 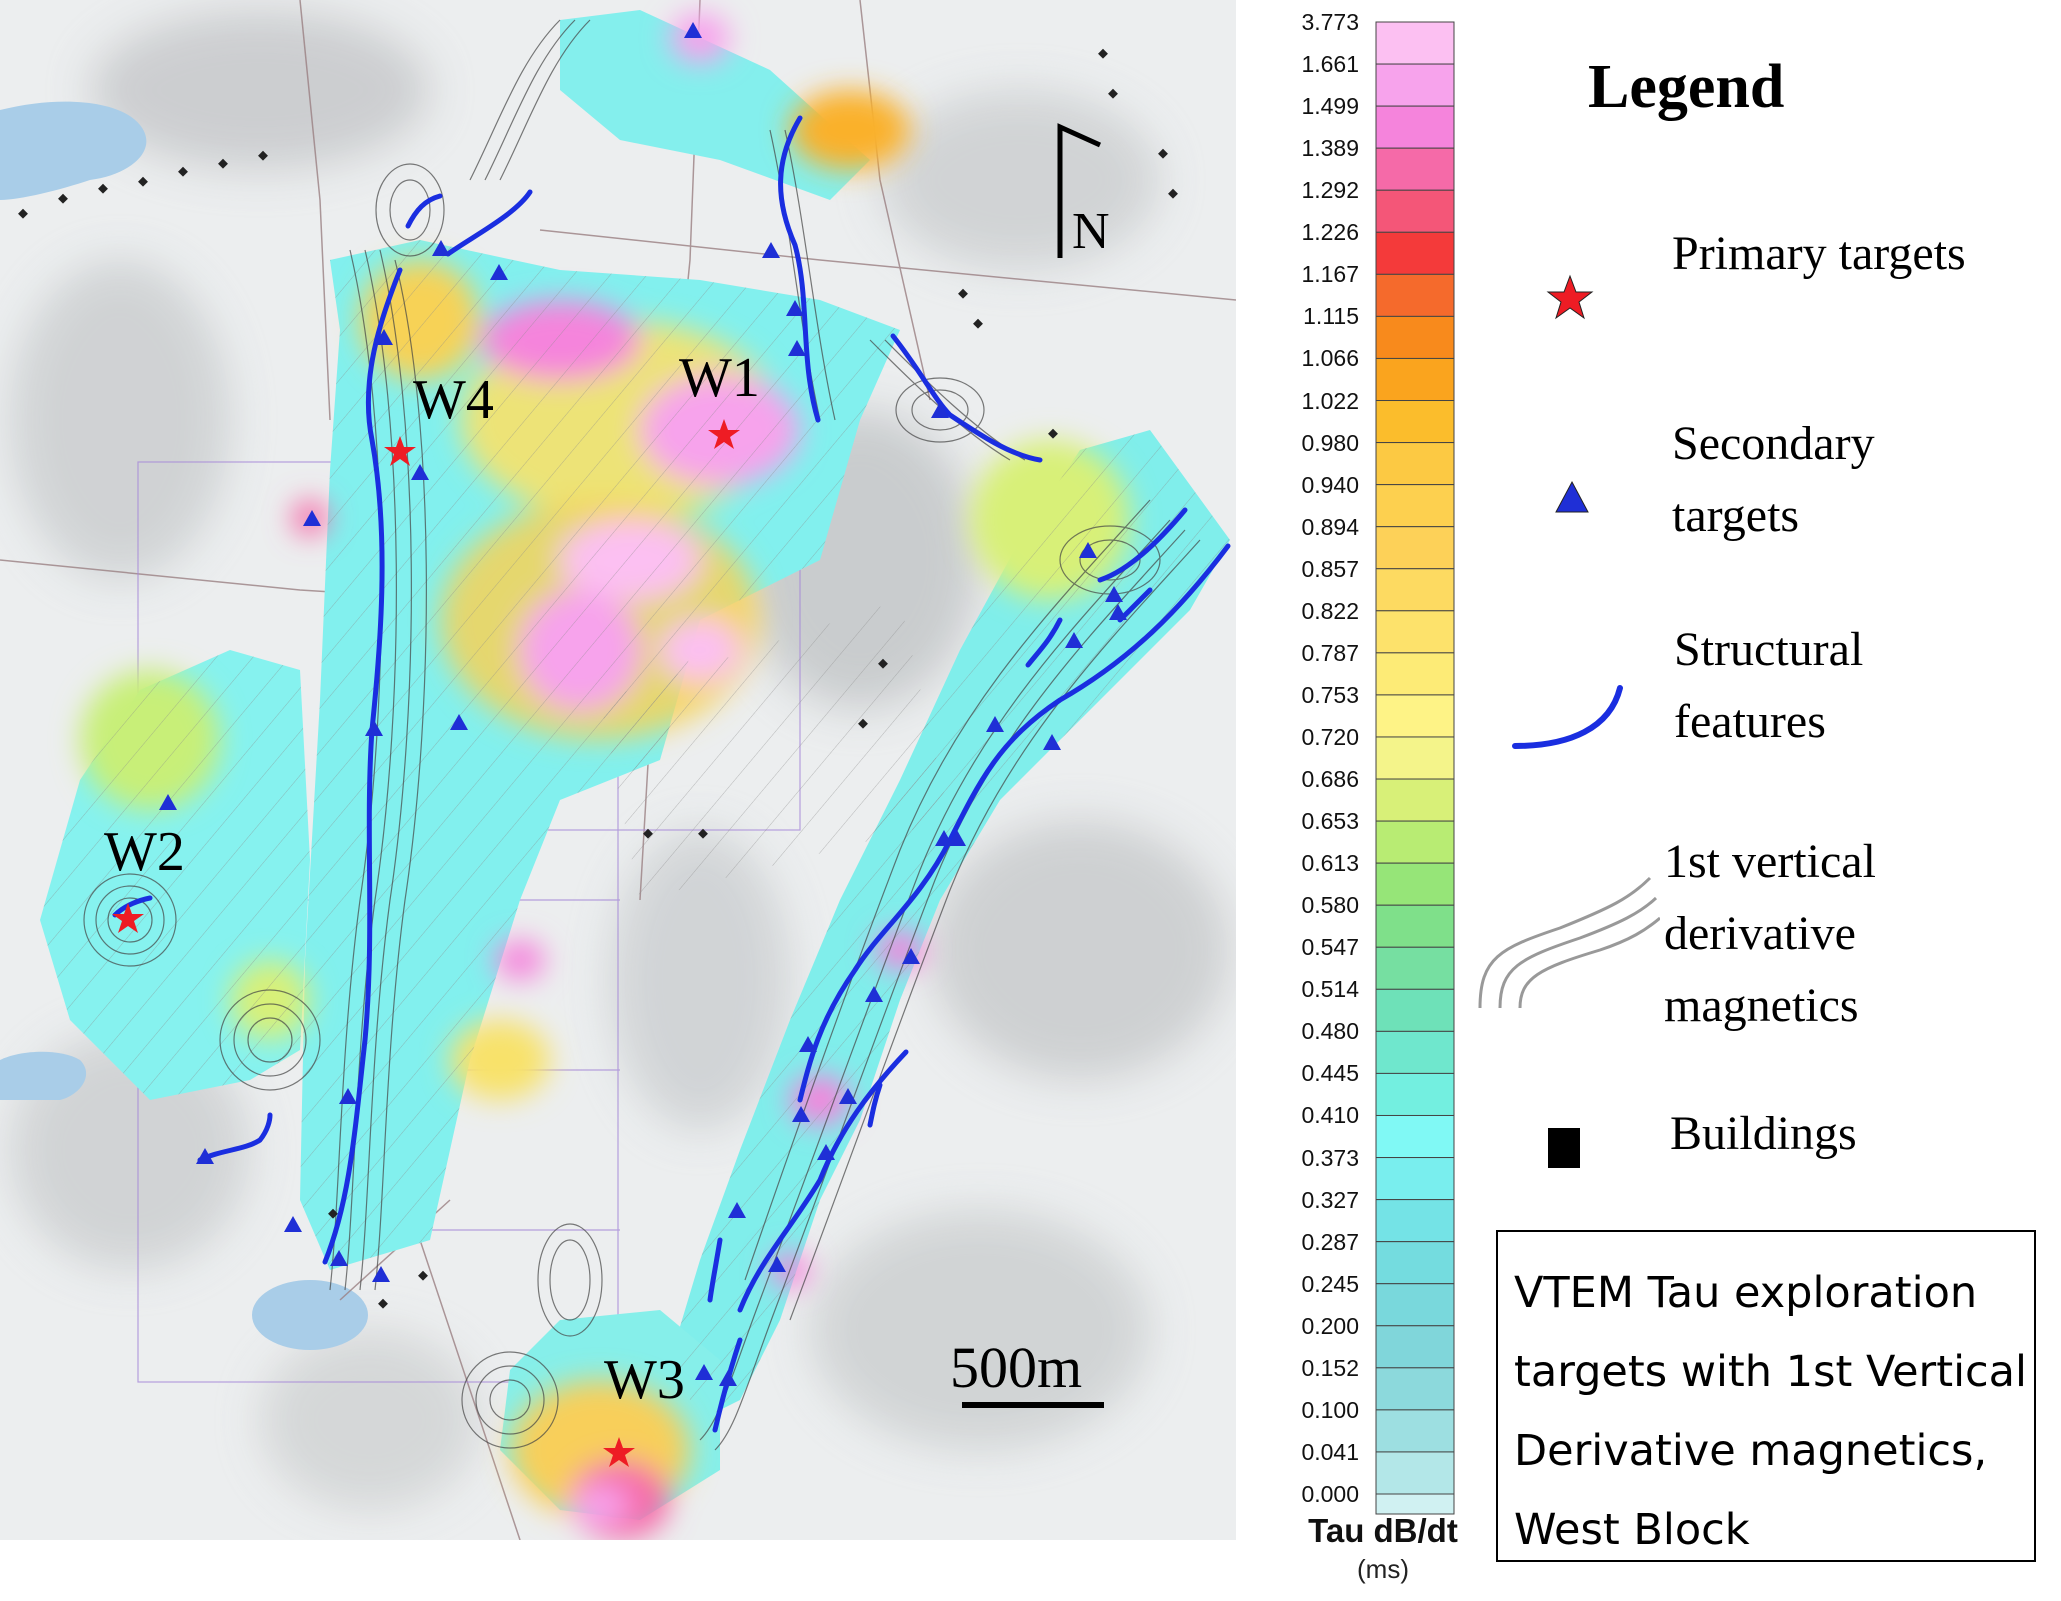 I want to click on scale-label: 500m, so click(x=1016, y=1367).